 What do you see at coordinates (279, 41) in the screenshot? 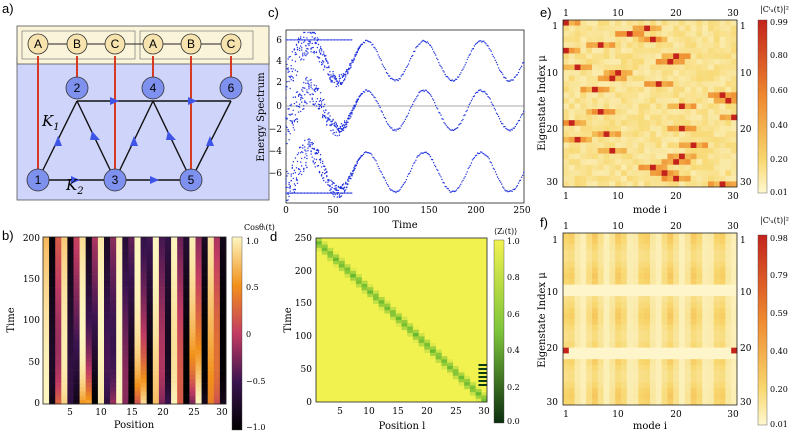
I see `tick-label: 6` at bounding box center [279, 41].